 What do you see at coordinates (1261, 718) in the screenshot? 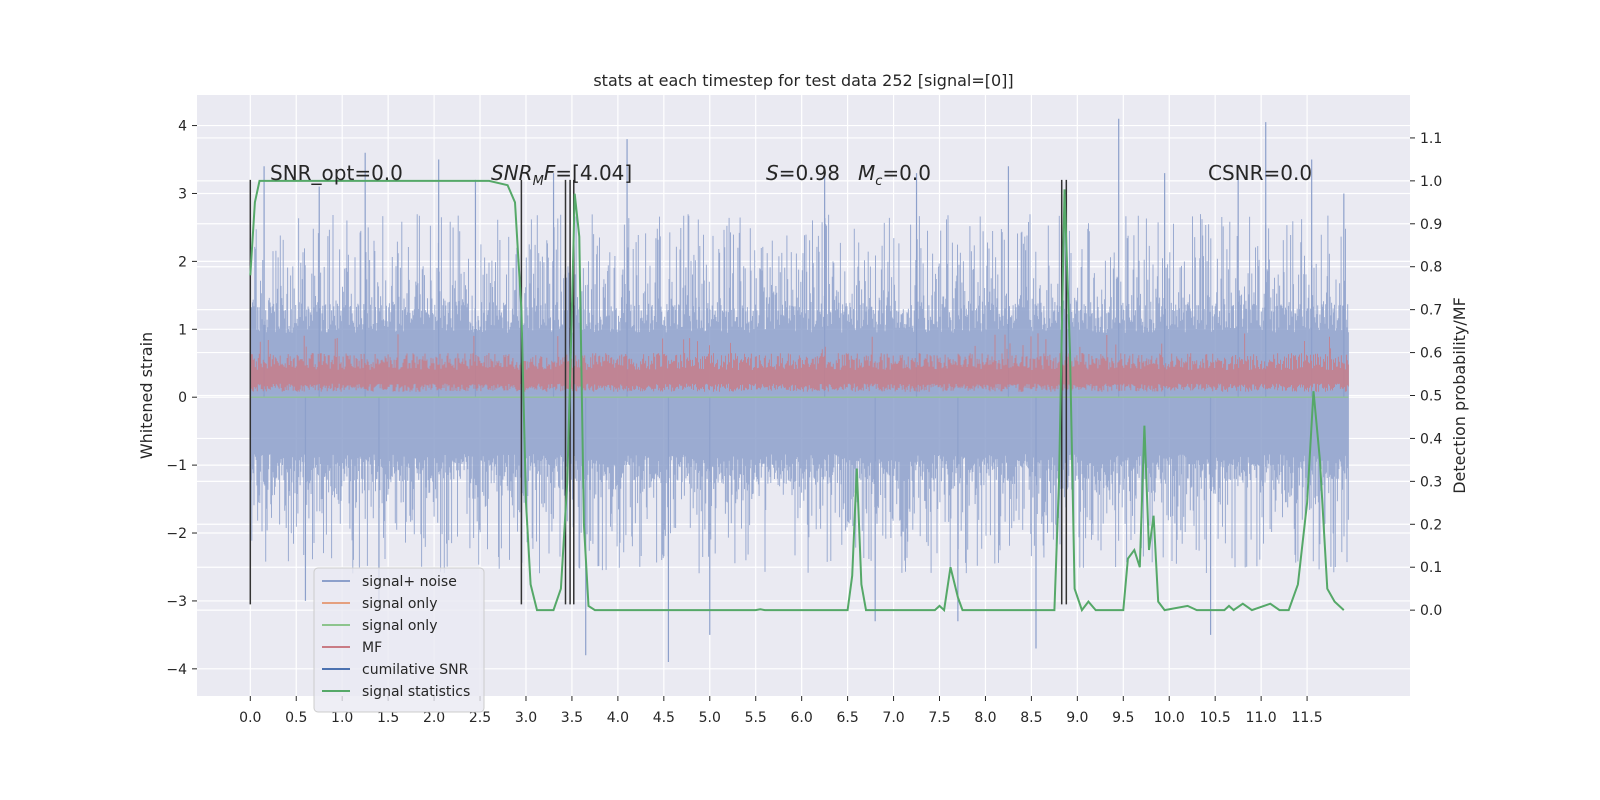
I see `x-tick-label: 11.0` at bounding box center [1261, 718].